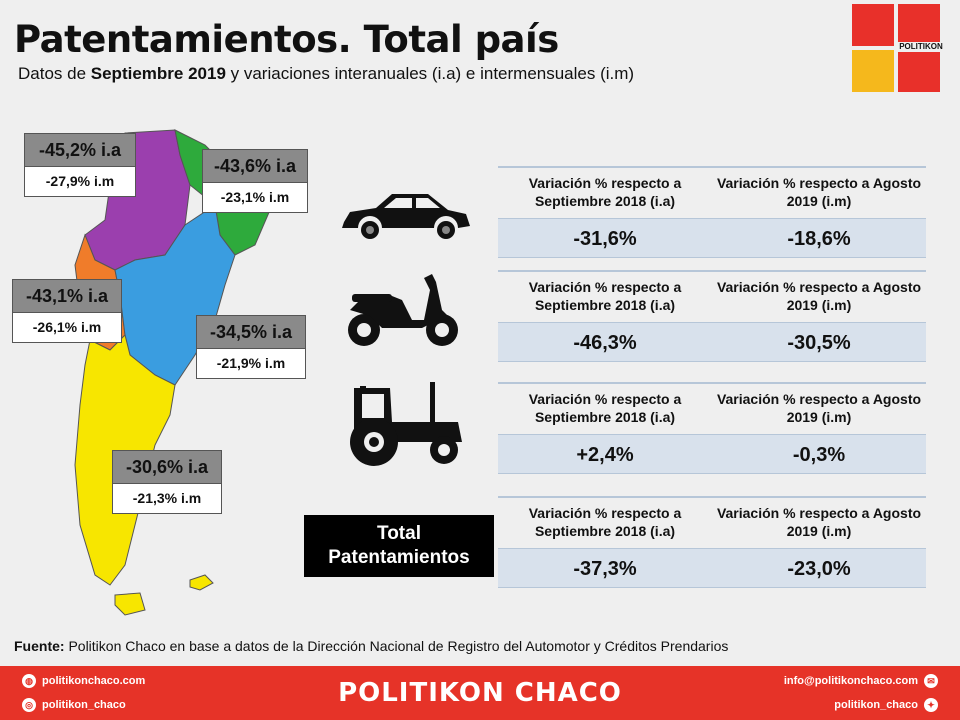  Describe the element at coordinates (819, 569) in the screenshot. I see `value-im: -23,0%` at that location.